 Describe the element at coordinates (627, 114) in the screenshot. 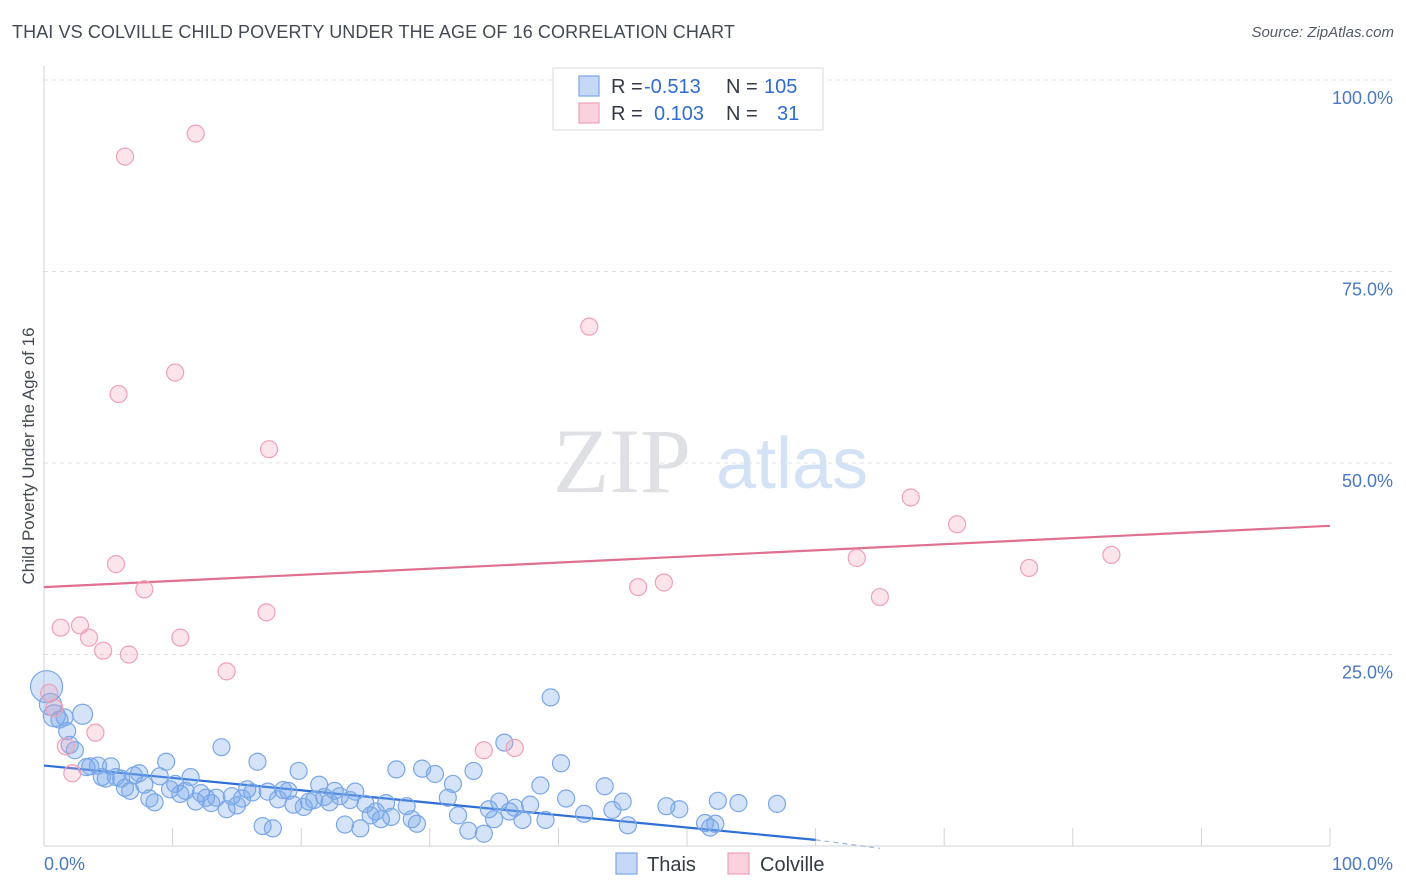

I see `legend-r-label-colville: R =` at that location.